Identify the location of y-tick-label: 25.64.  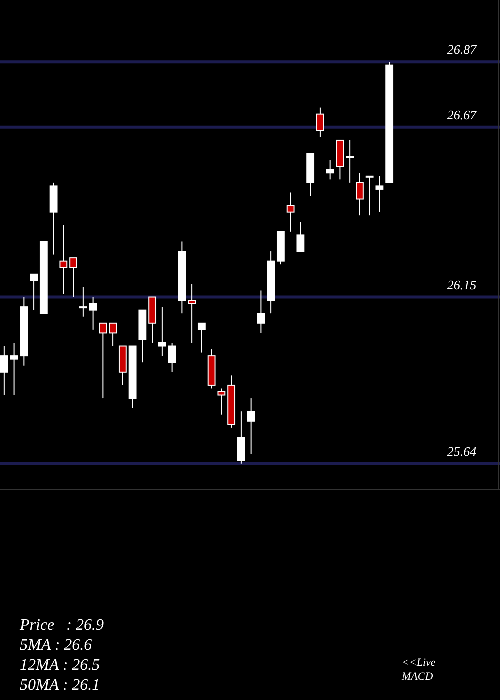
(462, 451).